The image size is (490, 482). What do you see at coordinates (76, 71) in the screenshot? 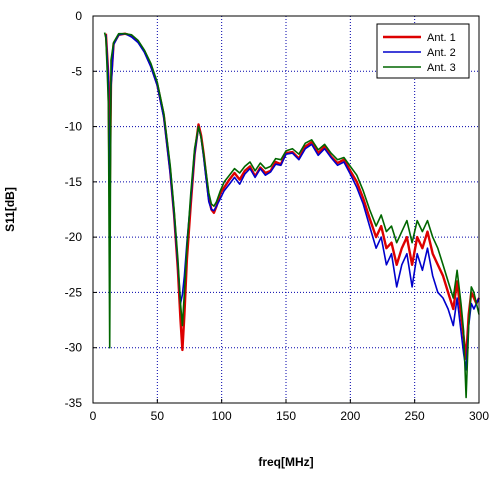
I see `y-tick-label: -5` at bounding box center [76, 71].